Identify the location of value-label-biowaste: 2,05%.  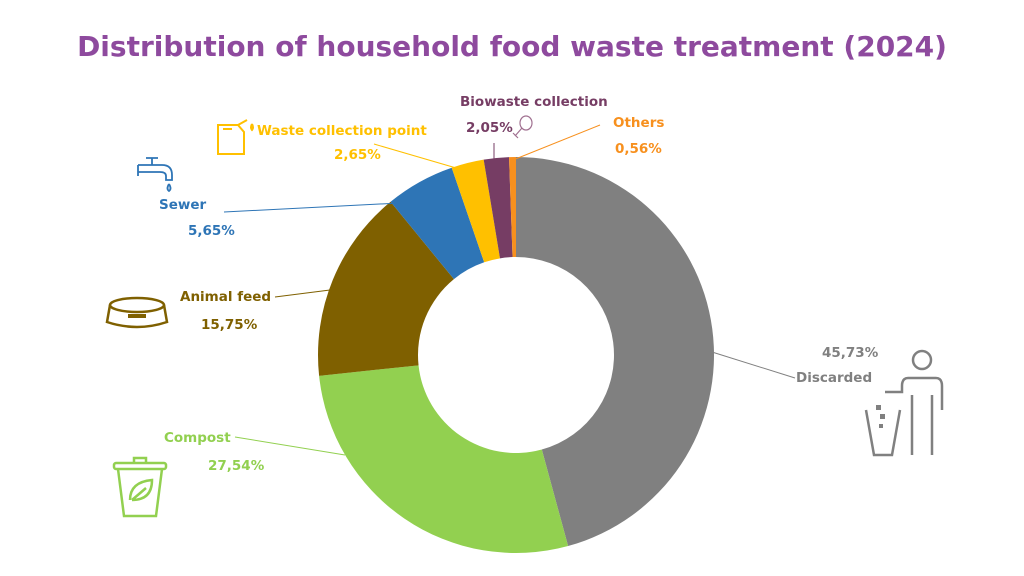
(489, 128).